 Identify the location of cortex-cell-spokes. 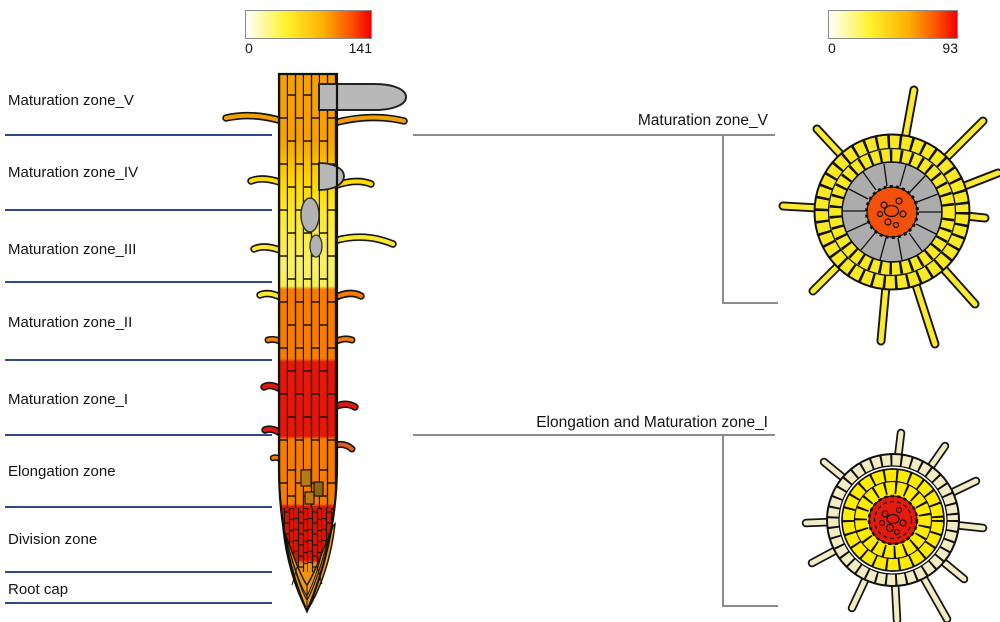
(892, 212).